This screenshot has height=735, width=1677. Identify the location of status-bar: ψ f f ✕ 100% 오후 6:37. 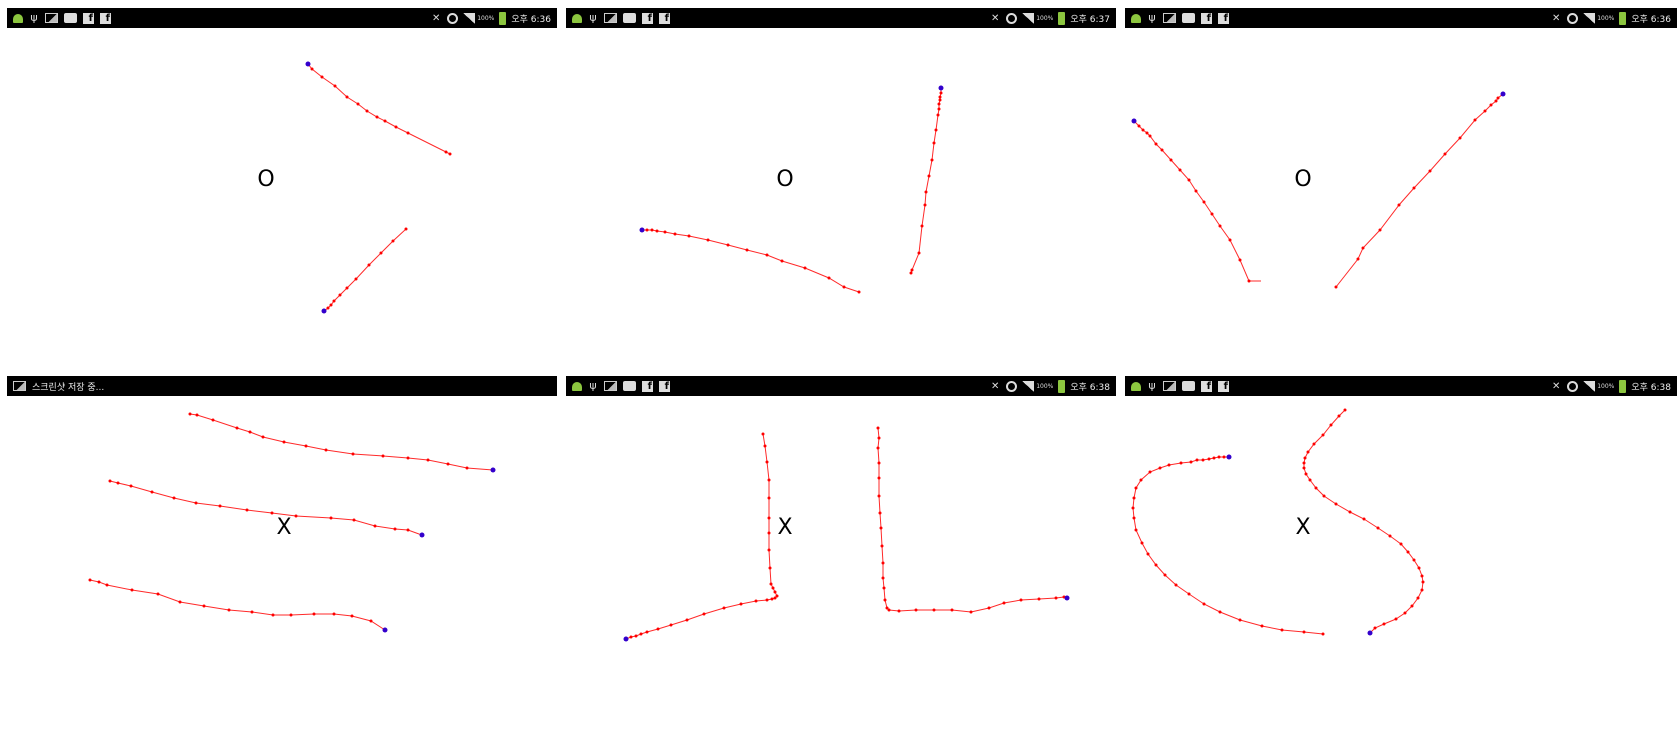
(841, 18).